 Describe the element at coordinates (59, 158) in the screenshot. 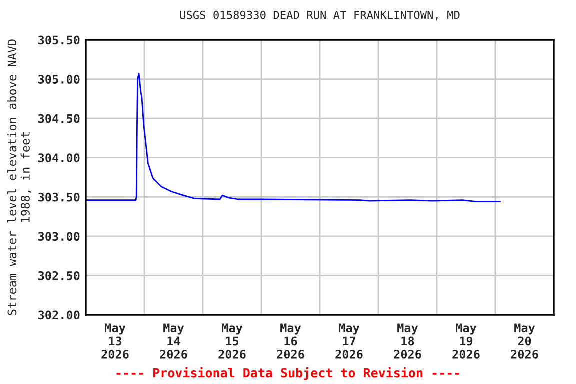

I see `y-tick-label: 304.00` at that location.